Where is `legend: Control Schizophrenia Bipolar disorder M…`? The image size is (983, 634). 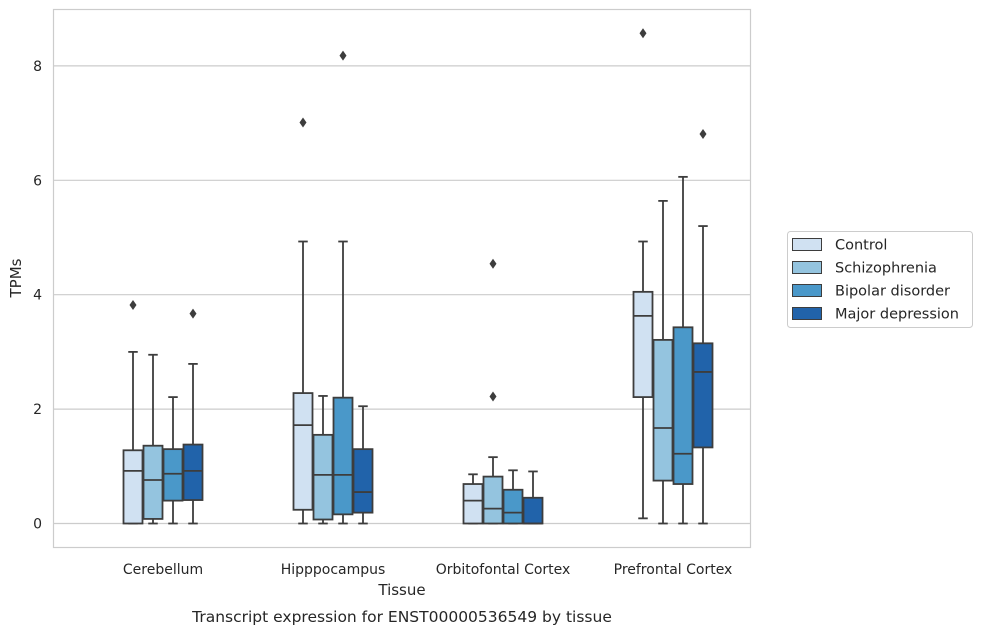
legend: Control Schizophrenia Bipolar disorder M… is located at coordinates (880, 279).